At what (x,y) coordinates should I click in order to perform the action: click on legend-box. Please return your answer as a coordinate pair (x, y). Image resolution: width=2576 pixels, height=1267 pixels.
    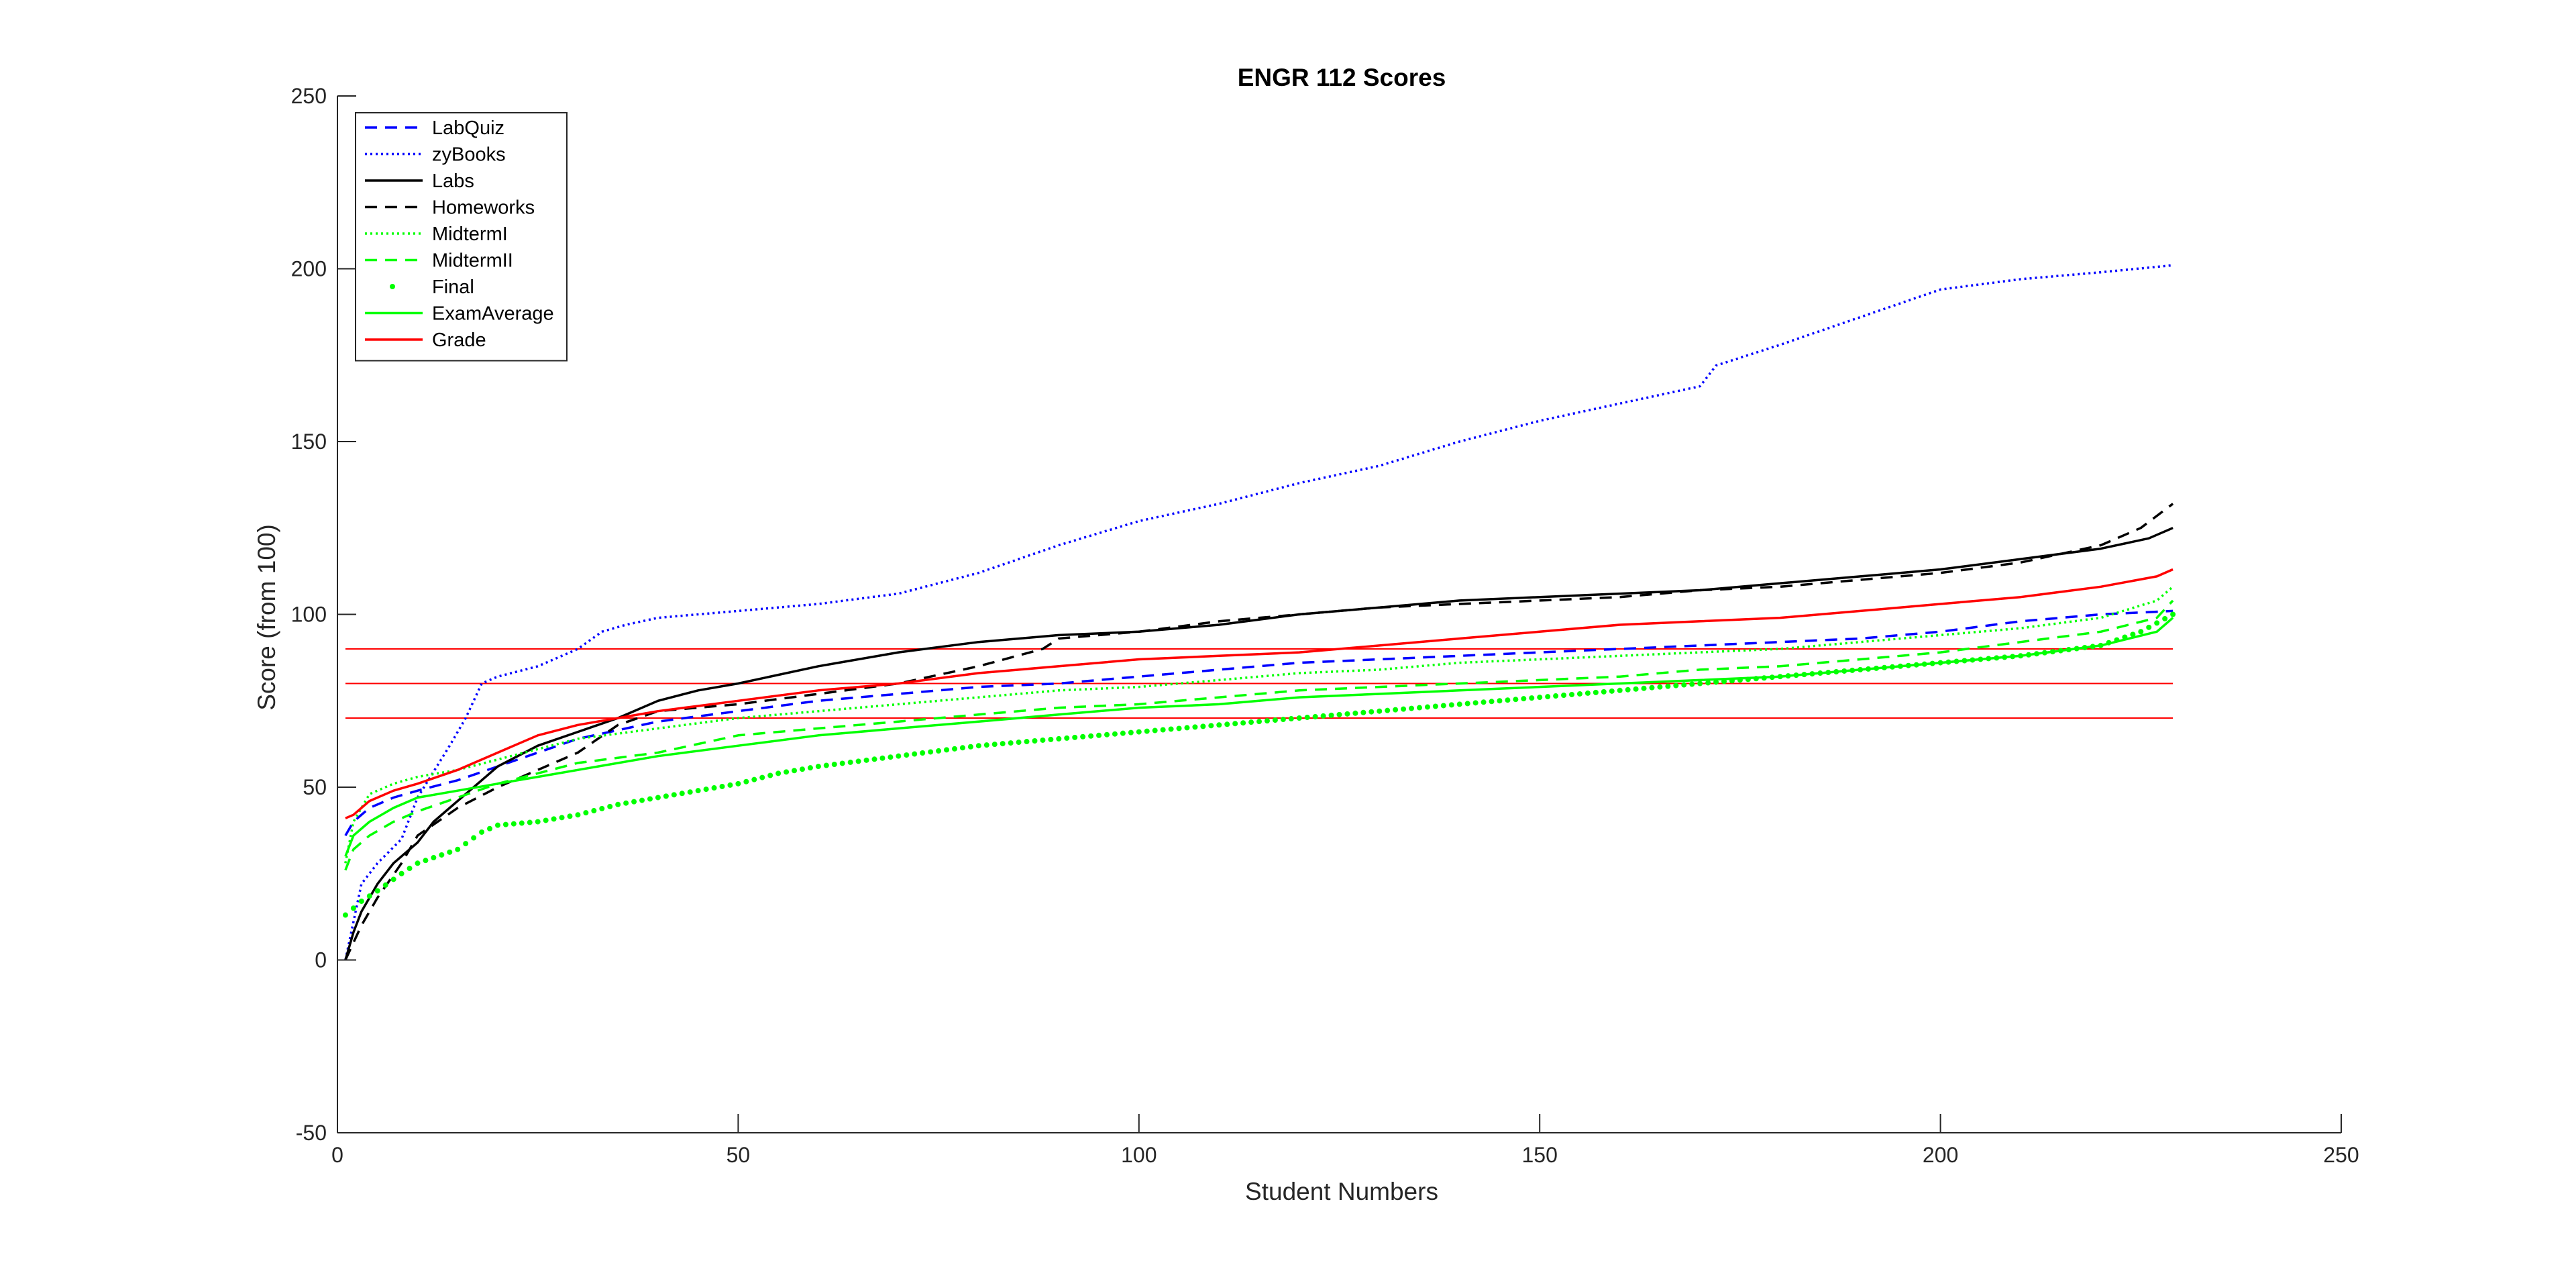
    Looking at the image, I should click on (461, 237).